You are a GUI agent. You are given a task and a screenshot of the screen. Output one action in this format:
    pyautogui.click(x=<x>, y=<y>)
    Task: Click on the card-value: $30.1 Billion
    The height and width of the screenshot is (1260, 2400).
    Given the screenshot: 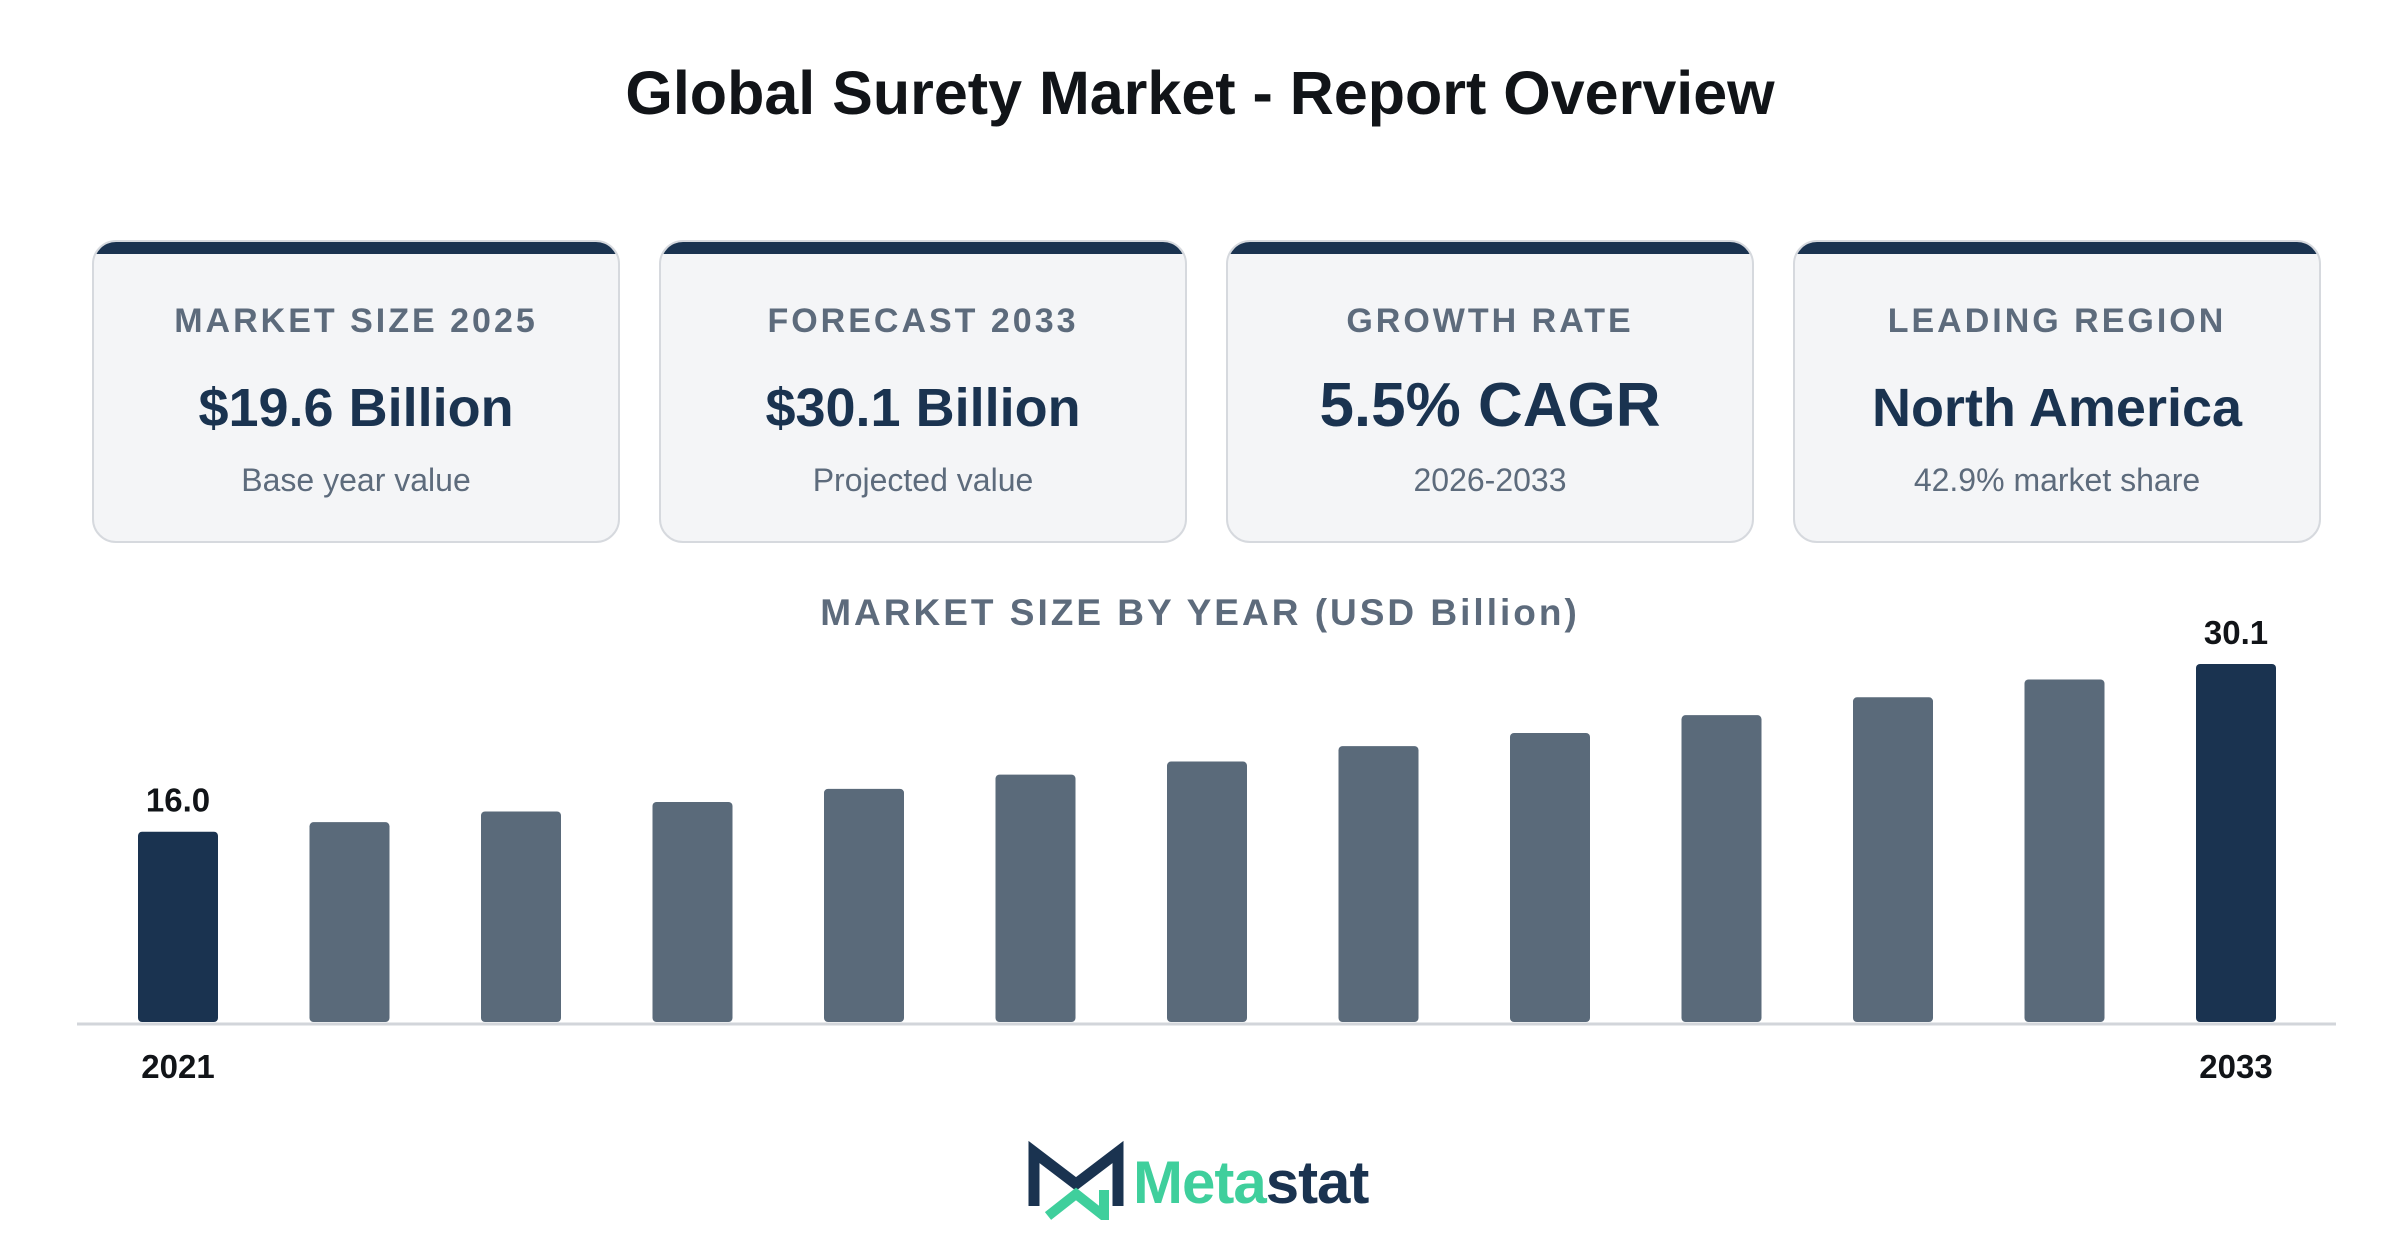 What is the action you would take?
    pyautogui.click(x=923, y=408)
    